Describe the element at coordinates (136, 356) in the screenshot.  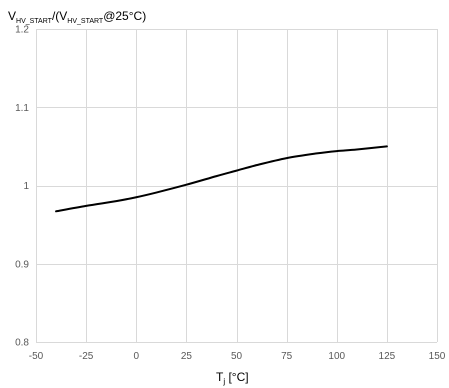
I see `x-tick-label: 0` at that location.